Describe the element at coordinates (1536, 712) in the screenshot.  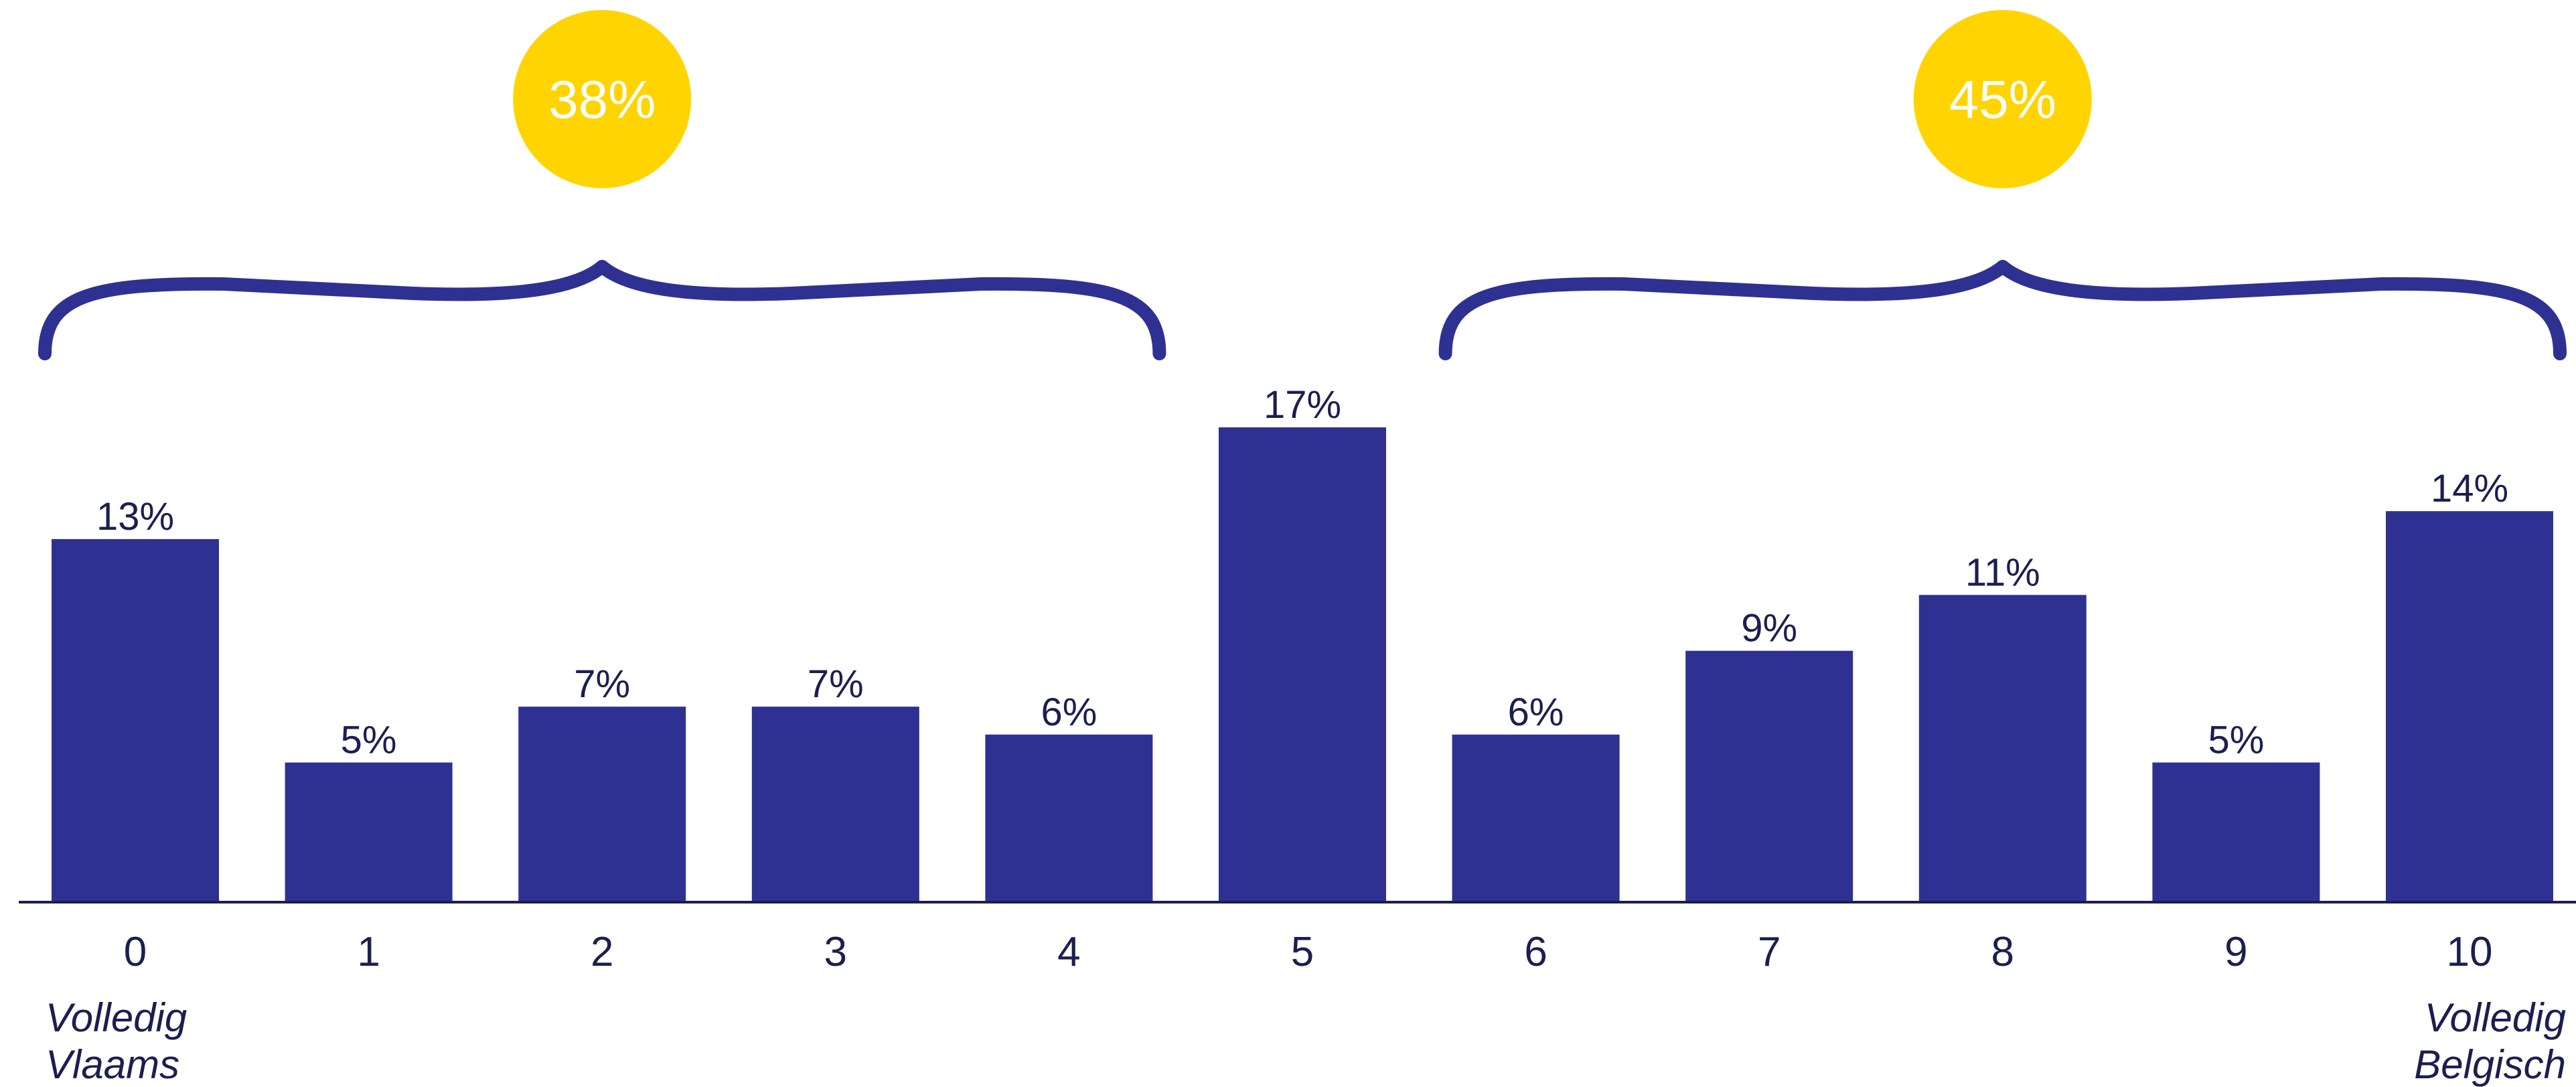
I see `bar-value-label-6: 6%` at that location.